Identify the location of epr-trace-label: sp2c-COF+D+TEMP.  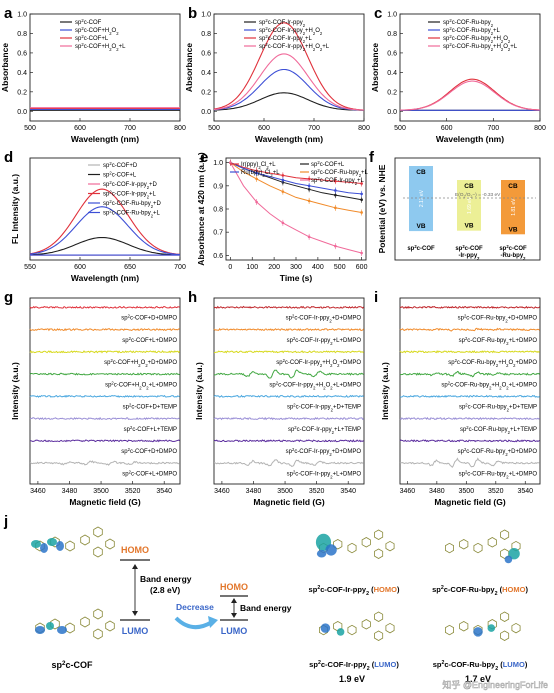
(150, 406).